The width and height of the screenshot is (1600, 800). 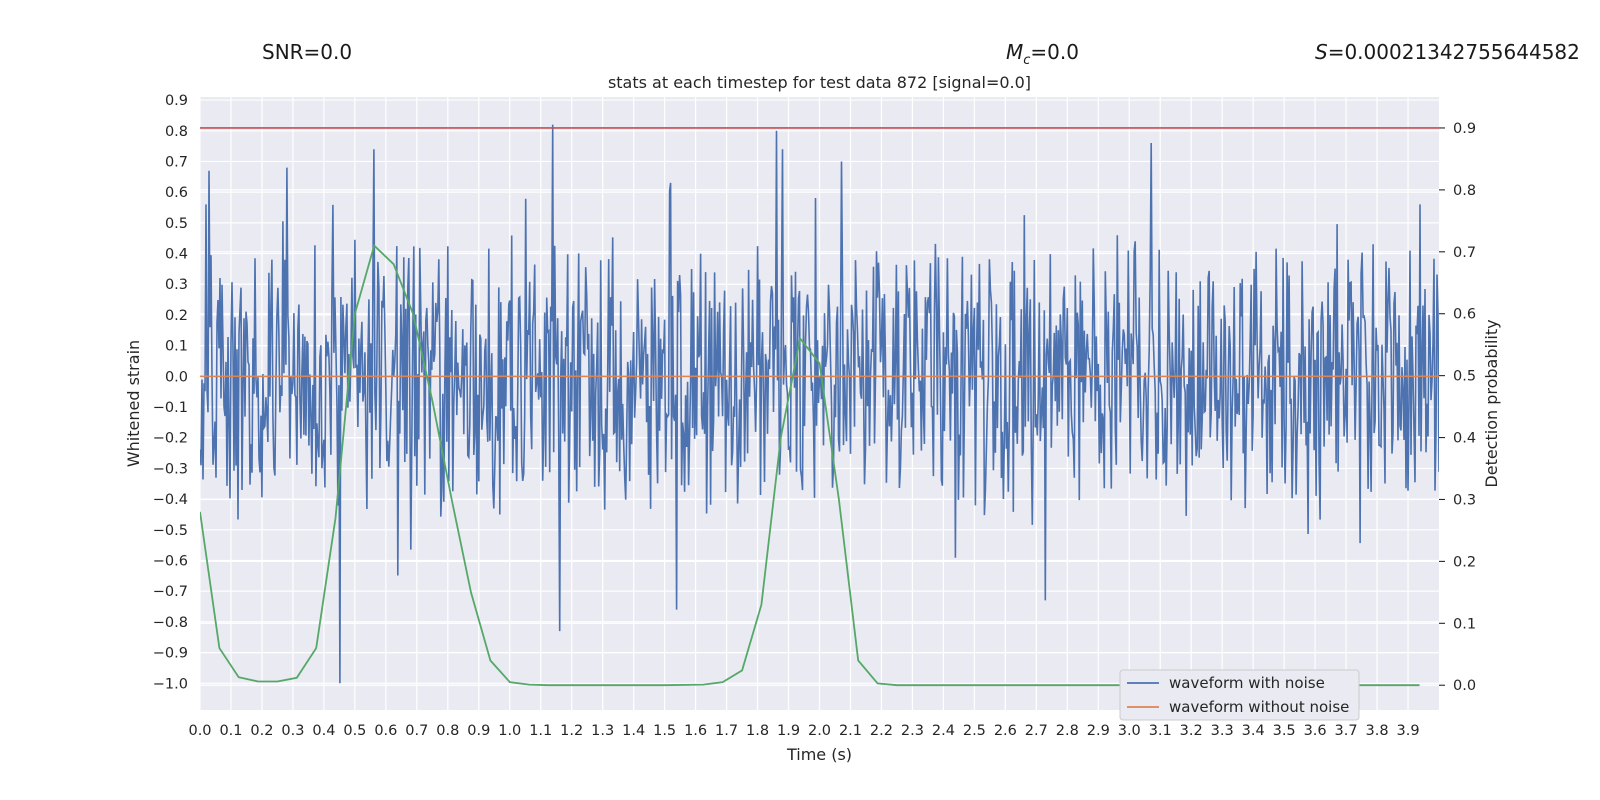 What do you see at coordinates (1453, 52) in the screenshot?
I see `s-value: =0.00021342755644582` at bounding box center [1453, 52].